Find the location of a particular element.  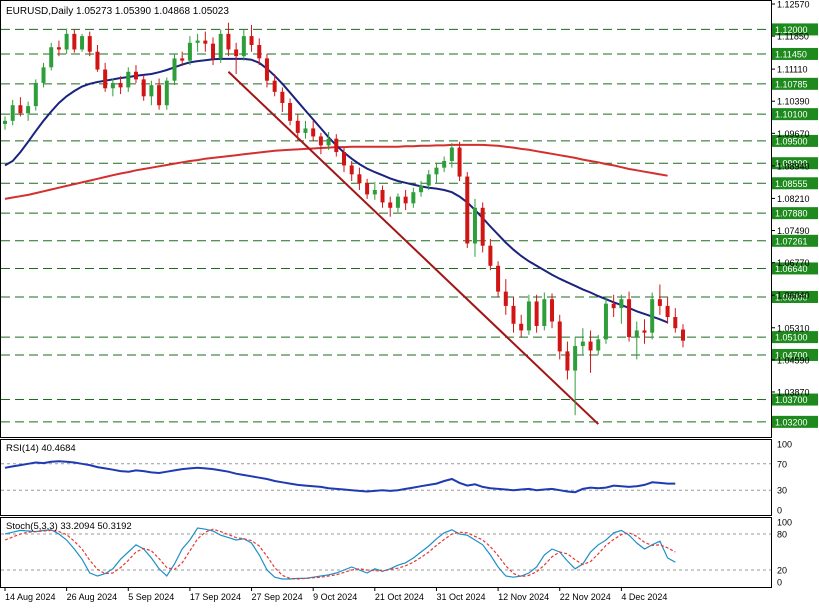

level-label: 1.04700 is located at coordinates (791, 355).